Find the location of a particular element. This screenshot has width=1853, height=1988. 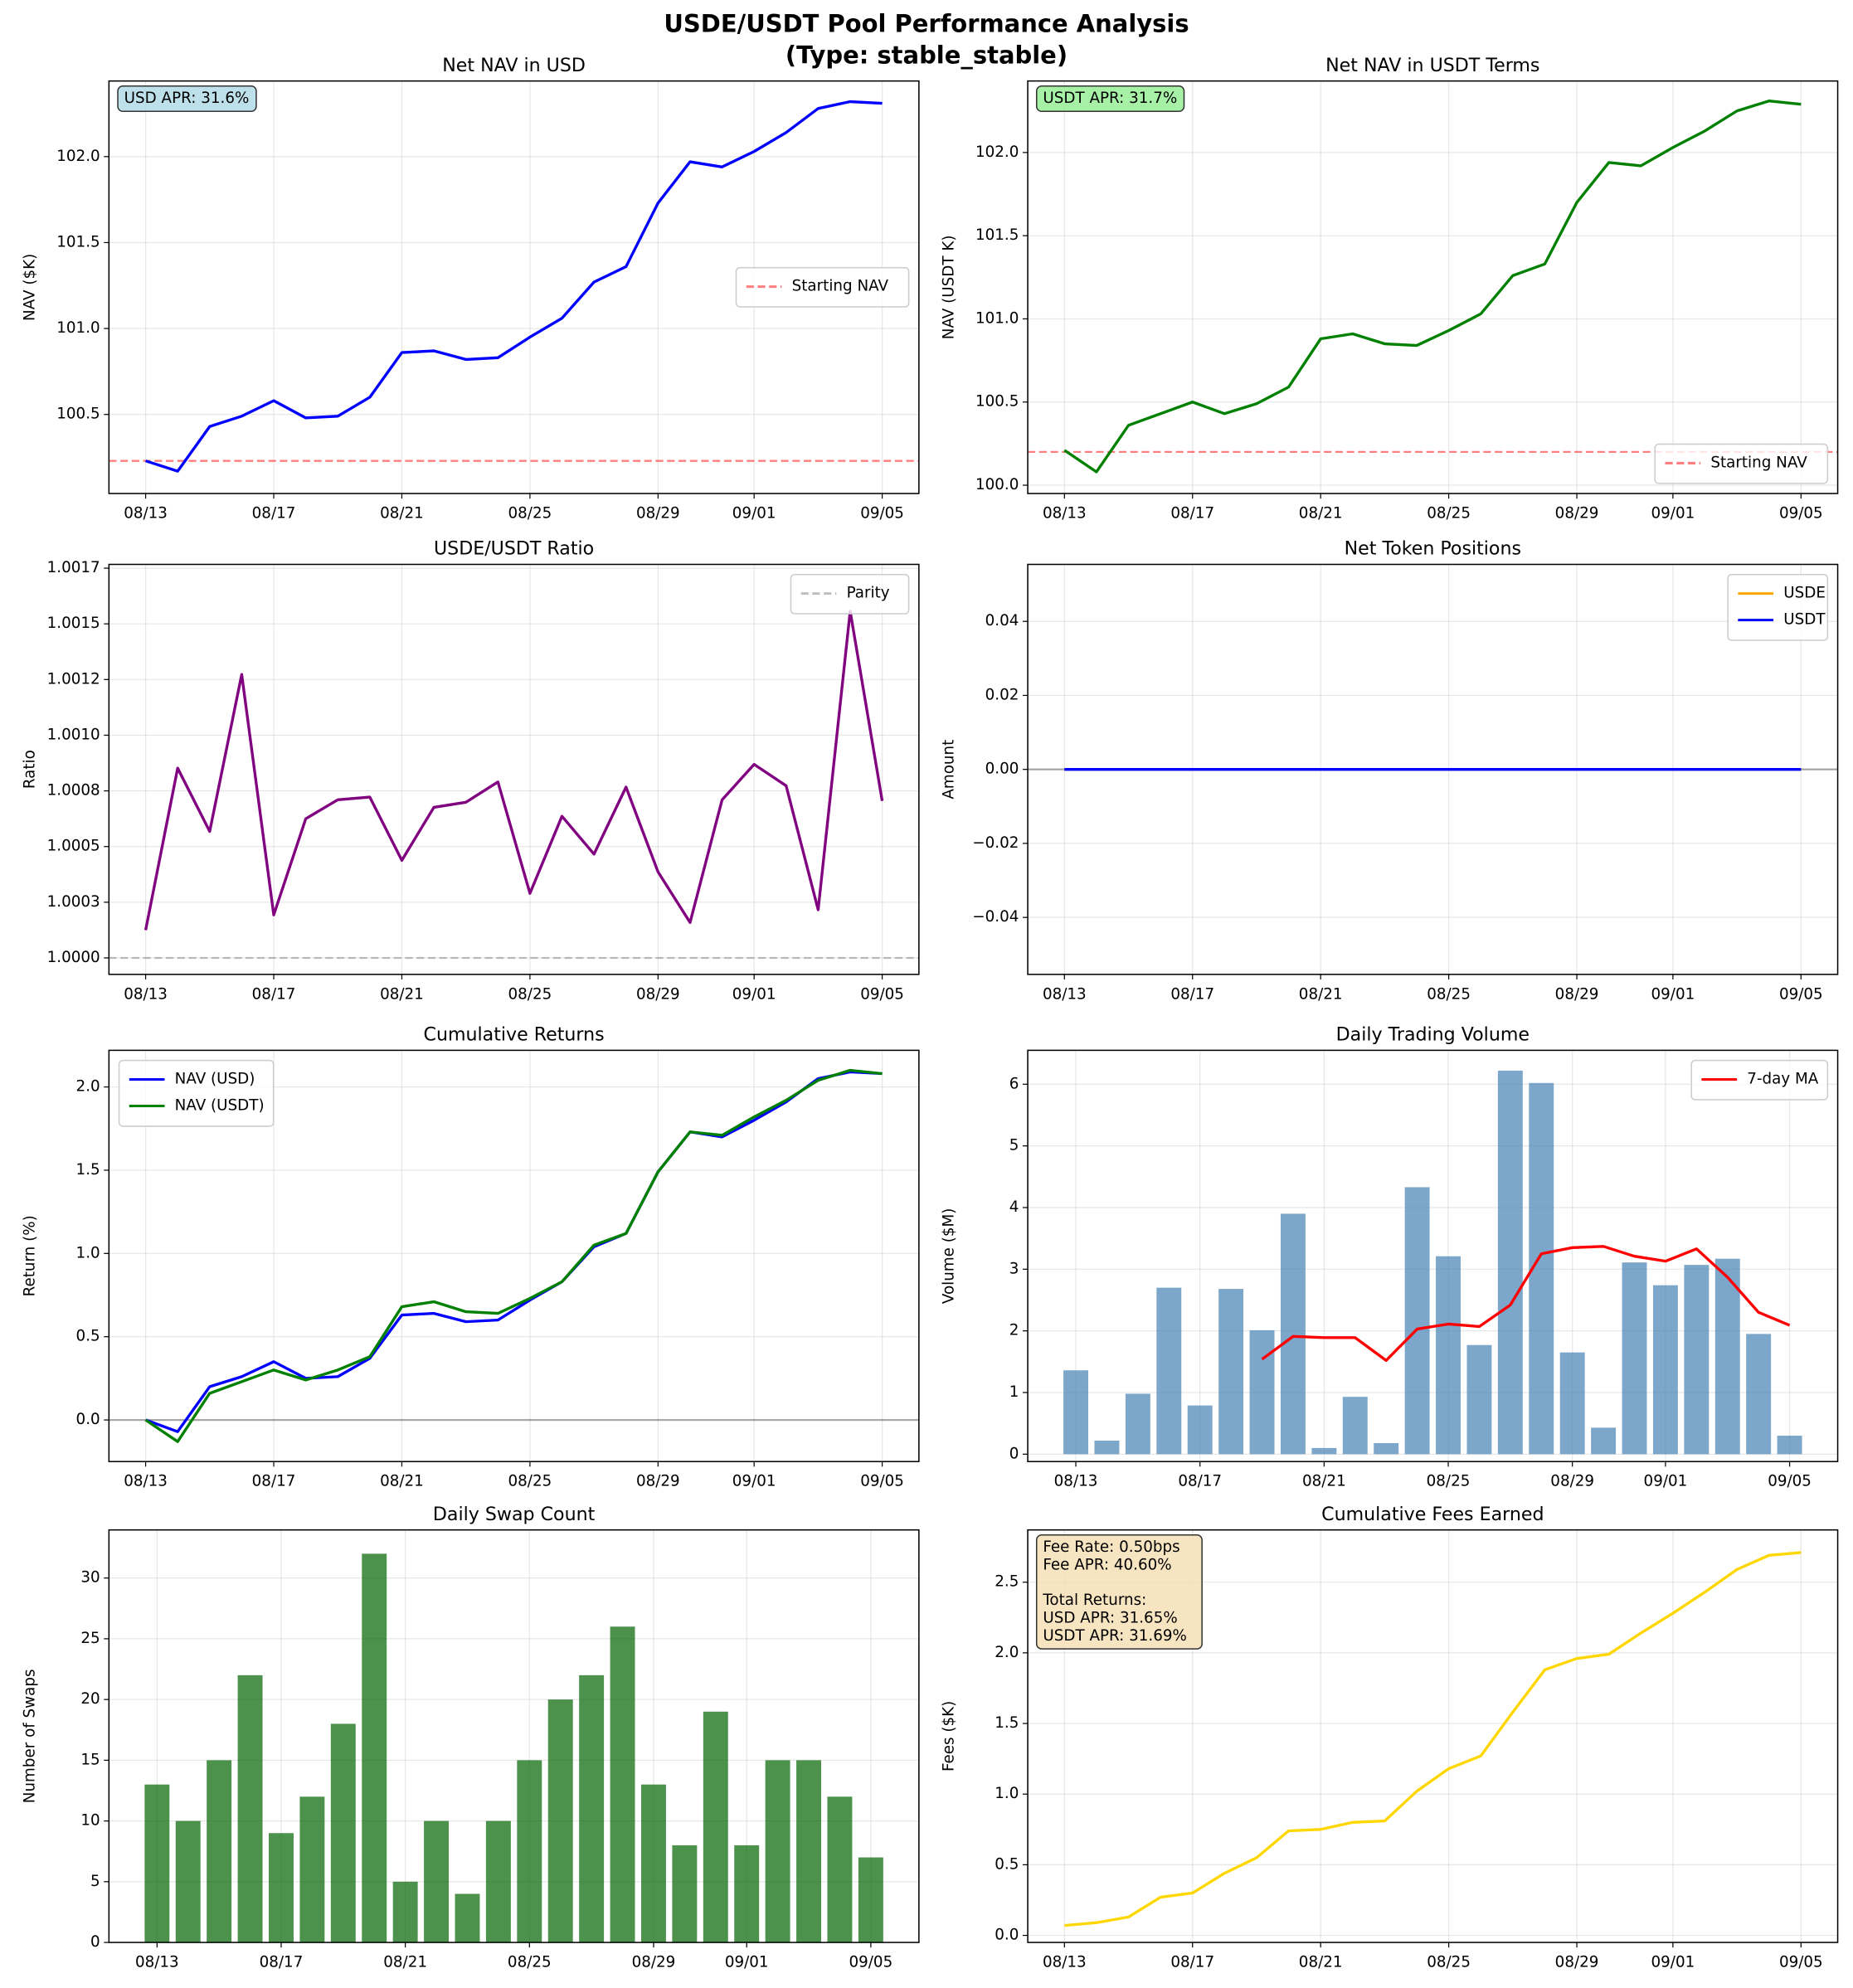

legend: USDE USDT is located at coordinates (1778, 607).